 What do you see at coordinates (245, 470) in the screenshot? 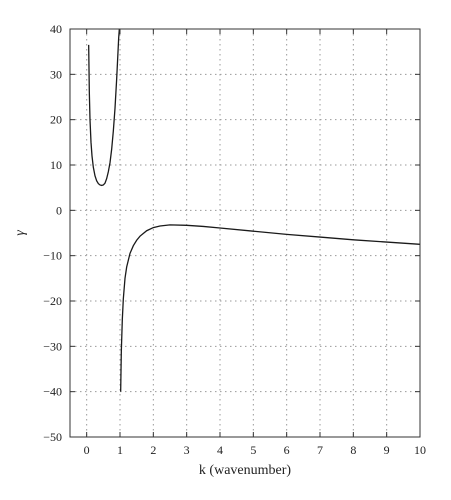
I see `x-axis-label: k (wavenumber)` at bounding box center [245, 470].